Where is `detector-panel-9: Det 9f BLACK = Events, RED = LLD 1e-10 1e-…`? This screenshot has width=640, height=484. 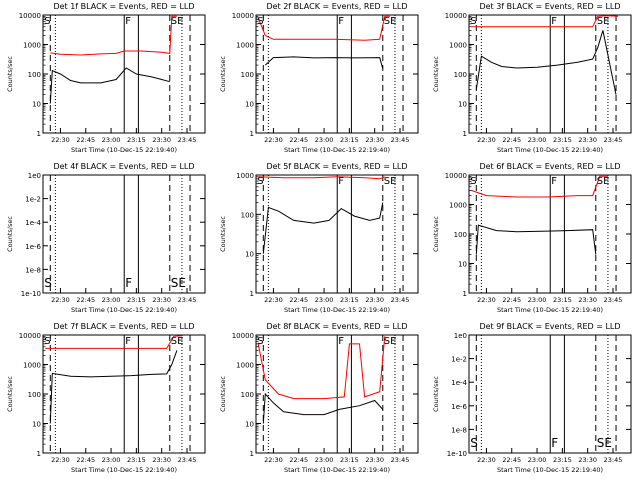 detector-panel-9: Det 9f BLACK = Events, RED = LLD 1e-10 1e-… is located at coordinates (532, 400).